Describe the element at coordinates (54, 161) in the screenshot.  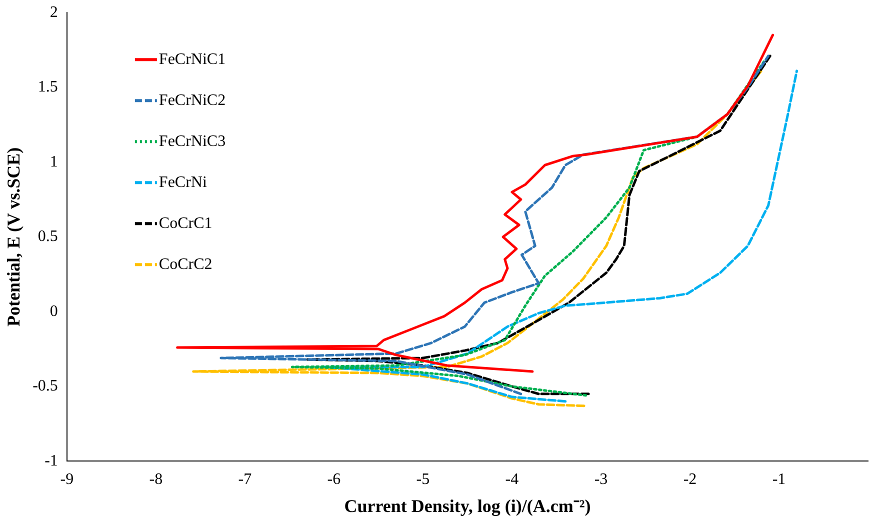
I see `y-tick-label: 1` at that location.